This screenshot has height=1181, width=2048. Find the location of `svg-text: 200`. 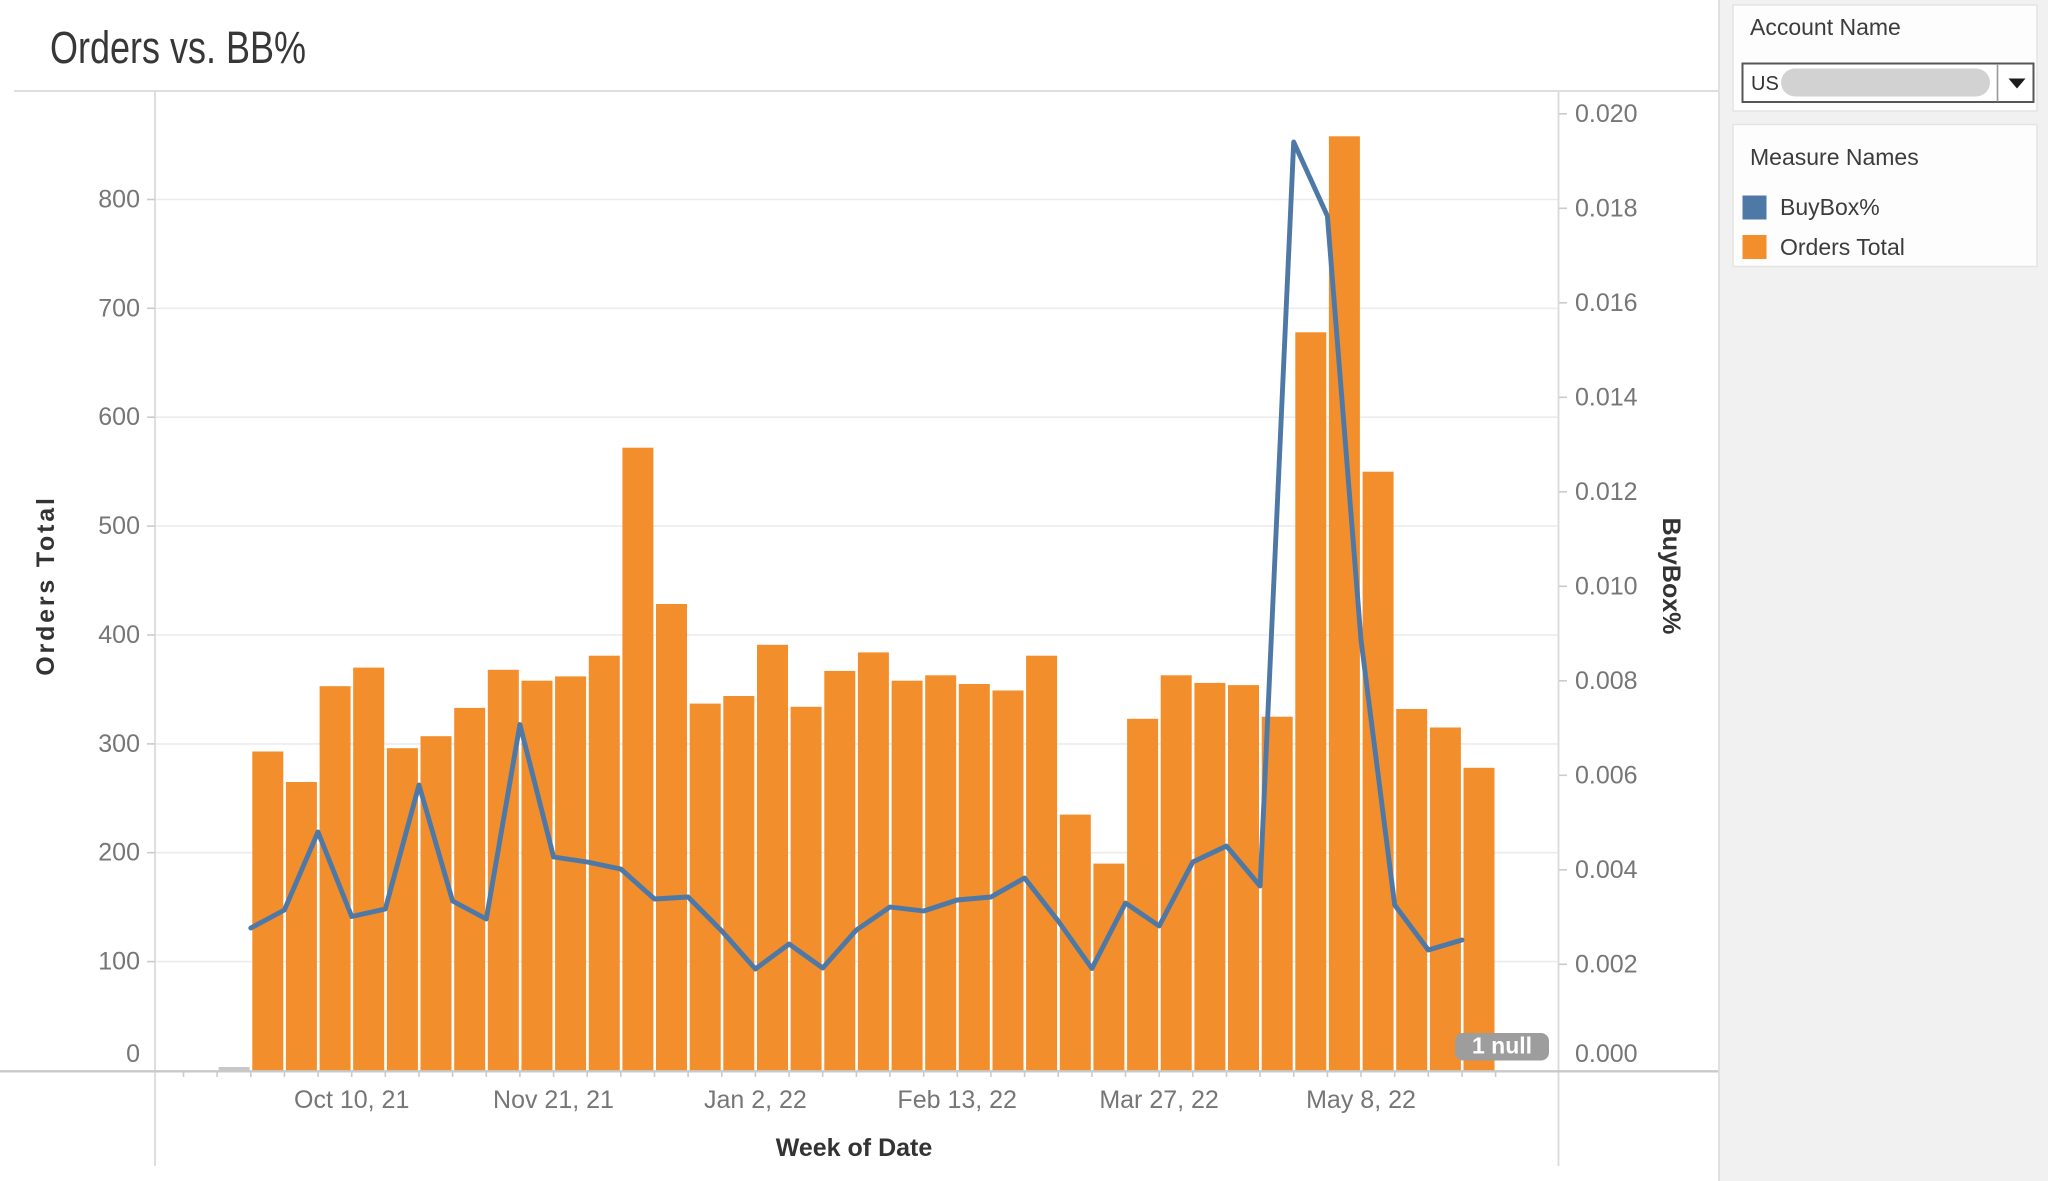

svg-text: 200 is located at coordinates (119, 853).